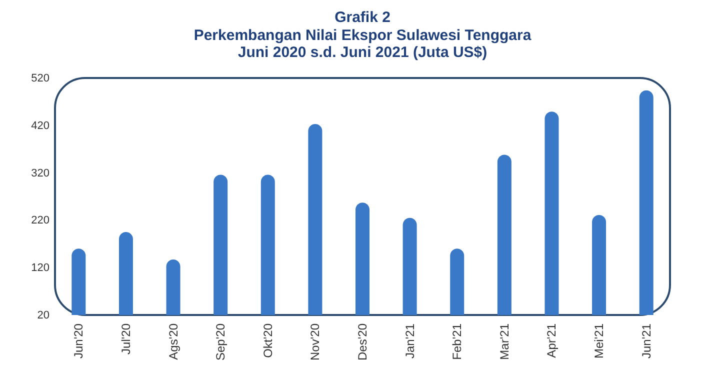 The image size is (715, 380). Describe the element at coordinates (40, 78) in the screenshot. I see `y-tick-label: 520` at that location.